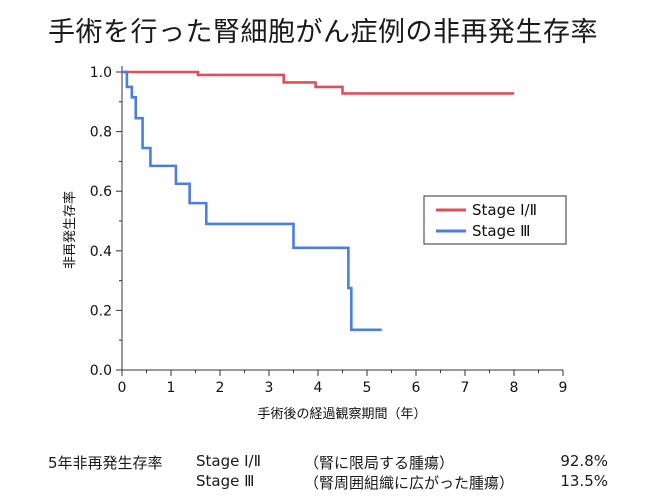 The width and height of the screenshot is (660, 504). What do you see at coordinates (409, 483) in the screenshot?
I see `footer-description: （腎周囲組織に広がった腫瘍）` at bounding box center [409, 483].